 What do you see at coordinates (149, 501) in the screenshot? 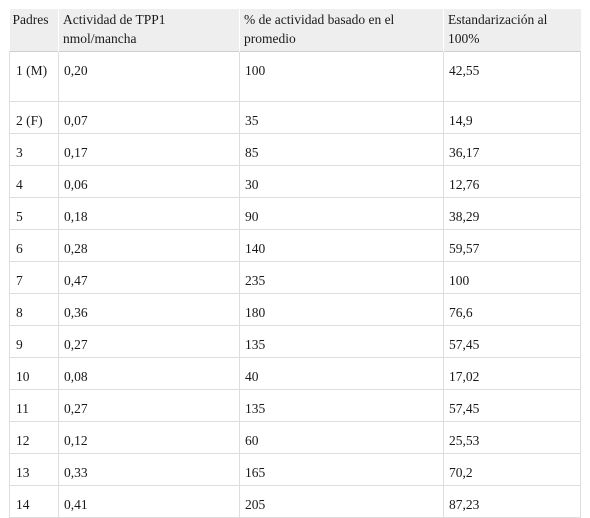
I see `cell-actividad: 0,41` at bounding box center [149, 501].